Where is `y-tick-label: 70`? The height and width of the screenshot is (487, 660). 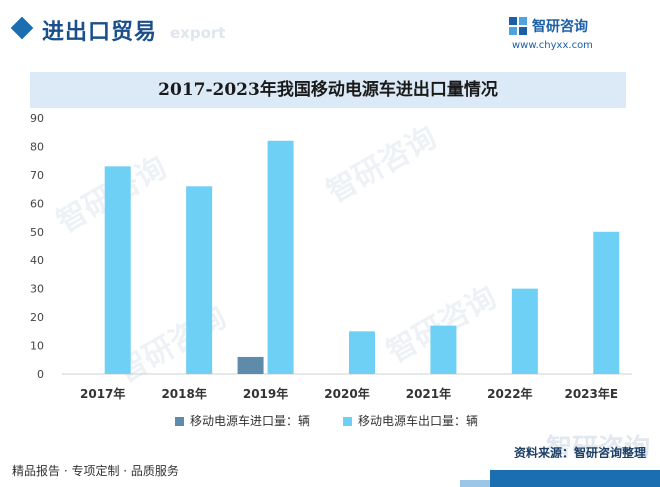 y-tick-label: 70 is located at coordinates (37, 175).